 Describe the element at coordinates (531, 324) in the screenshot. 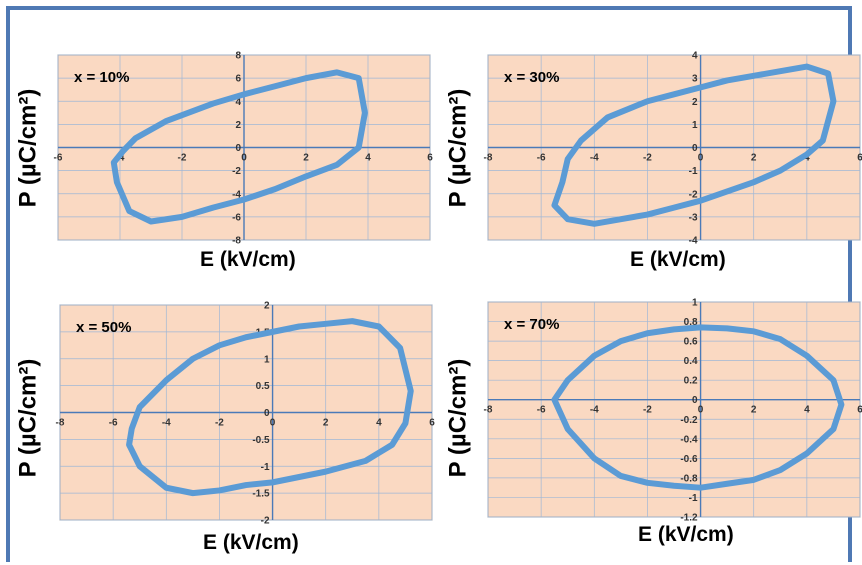

I see `panel-label: x = 70%` at that location.